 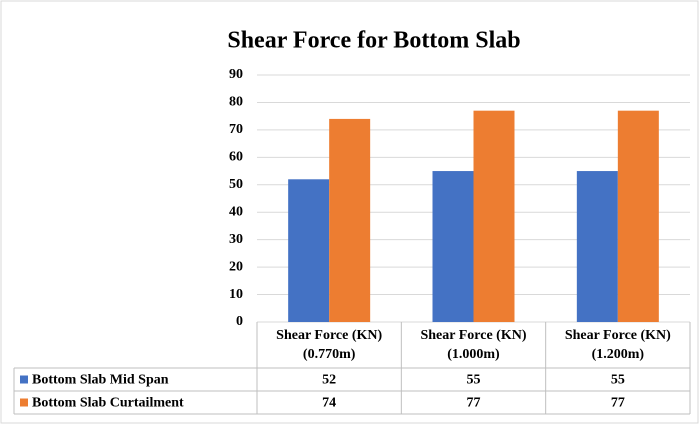 I want to click on x-tick-label: Shear Force (KN) (0.770m), so click(x=329, y=345).